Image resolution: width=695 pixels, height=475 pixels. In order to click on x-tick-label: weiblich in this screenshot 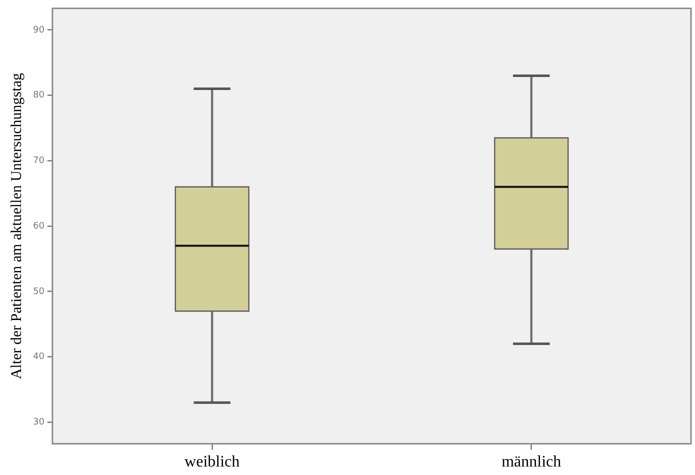, I will do `click(212, 462)`.